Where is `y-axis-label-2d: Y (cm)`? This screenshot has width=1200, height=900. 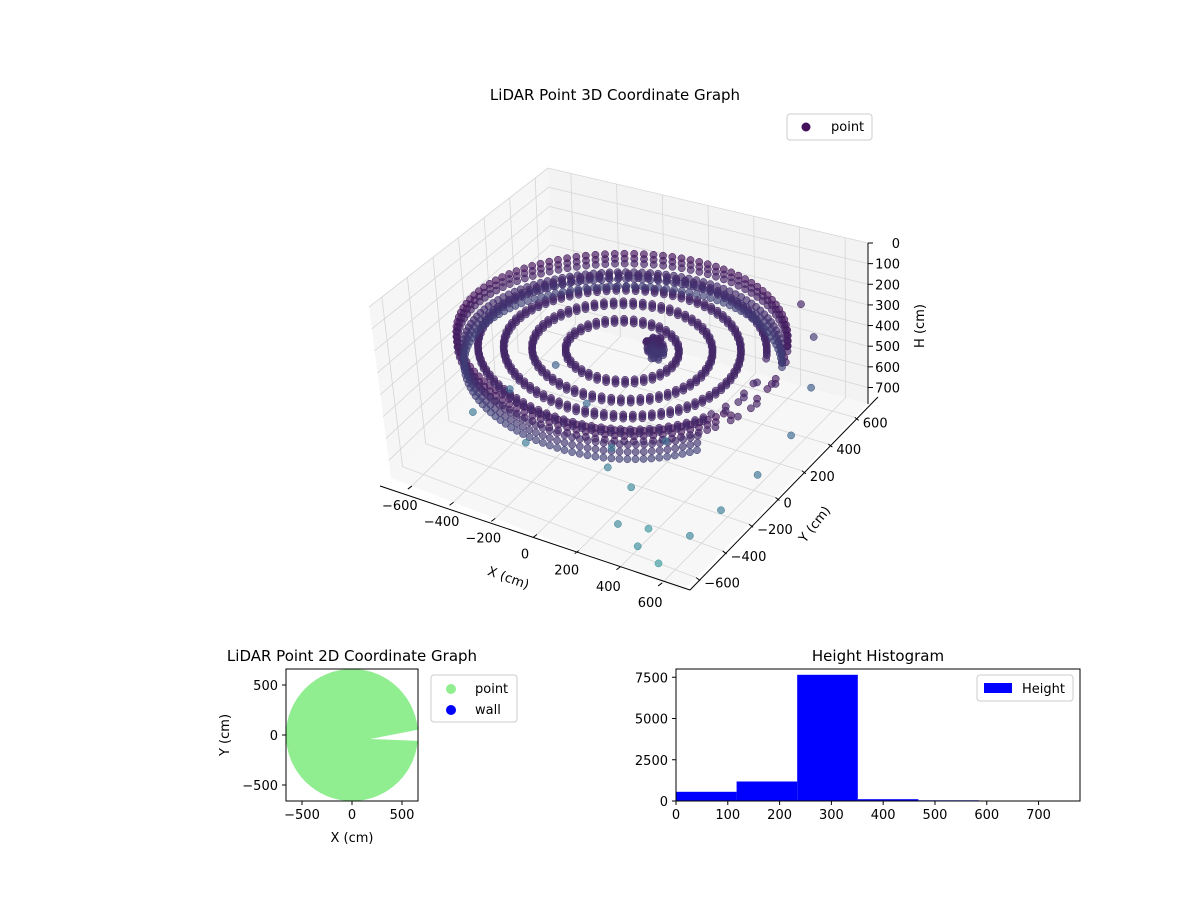
y-axis-label-2d: Y (cm) is located at coordinates (225, 735).